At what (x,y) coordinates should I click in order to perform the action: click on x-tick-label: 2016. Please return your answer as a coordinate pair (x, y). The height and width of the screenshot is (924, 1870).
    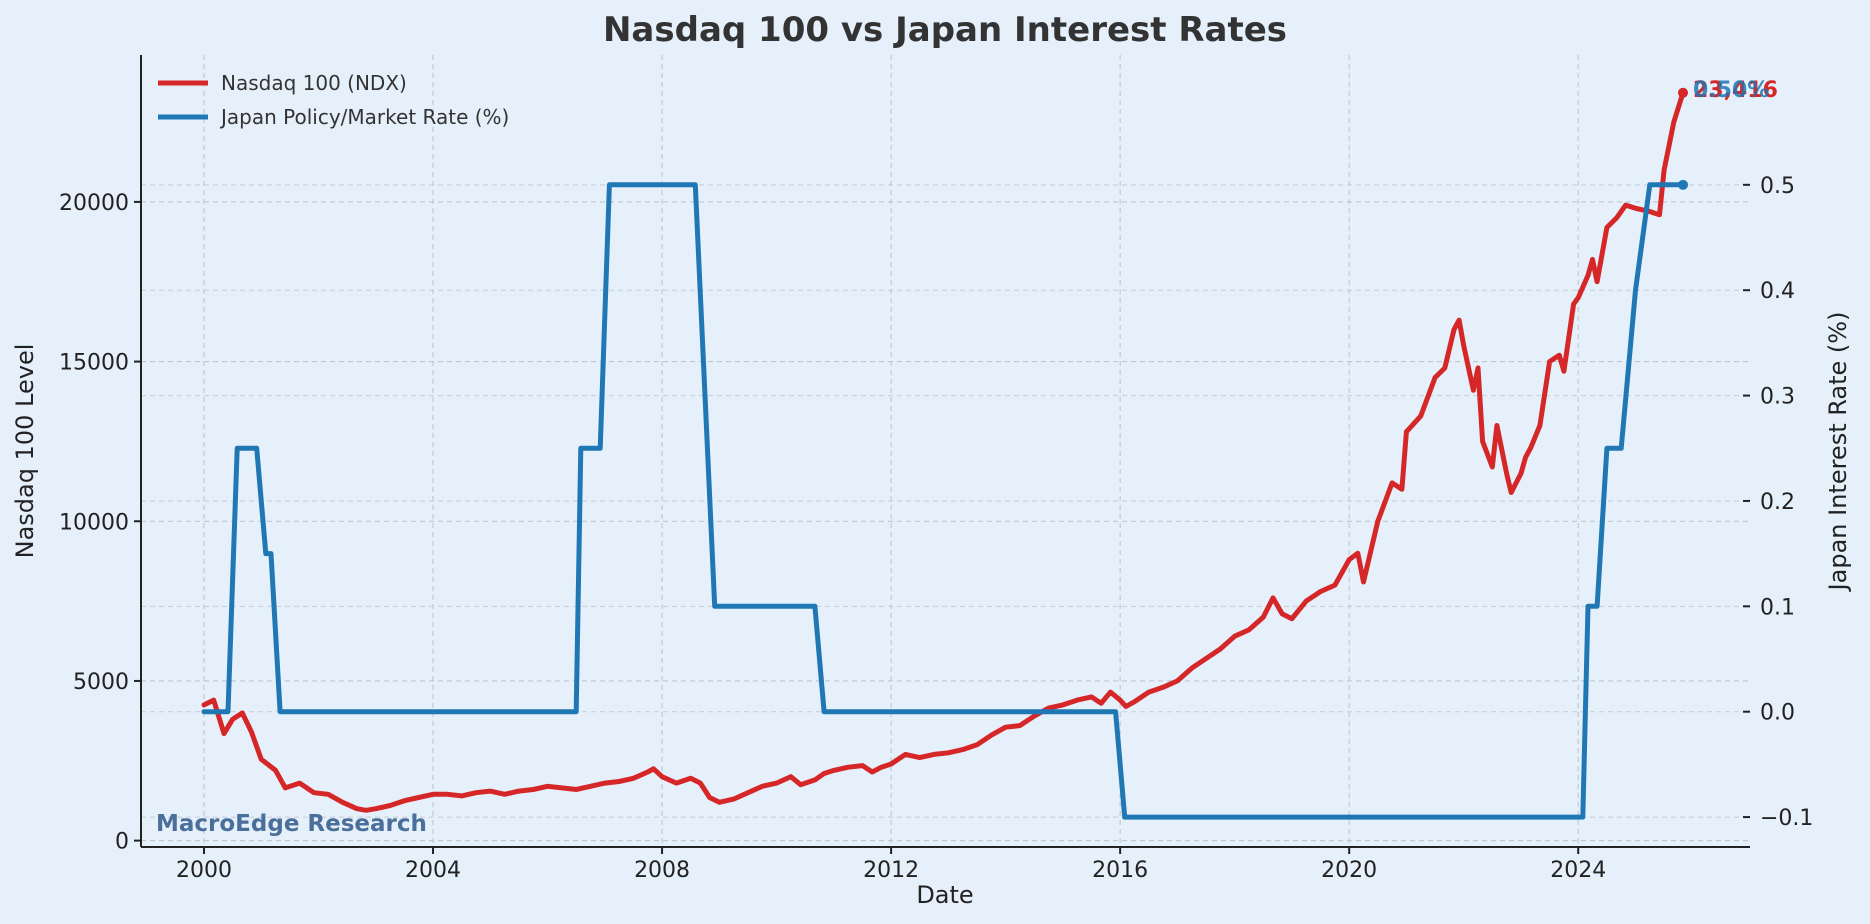
    Looking at the image, I should click on (1120, 870).